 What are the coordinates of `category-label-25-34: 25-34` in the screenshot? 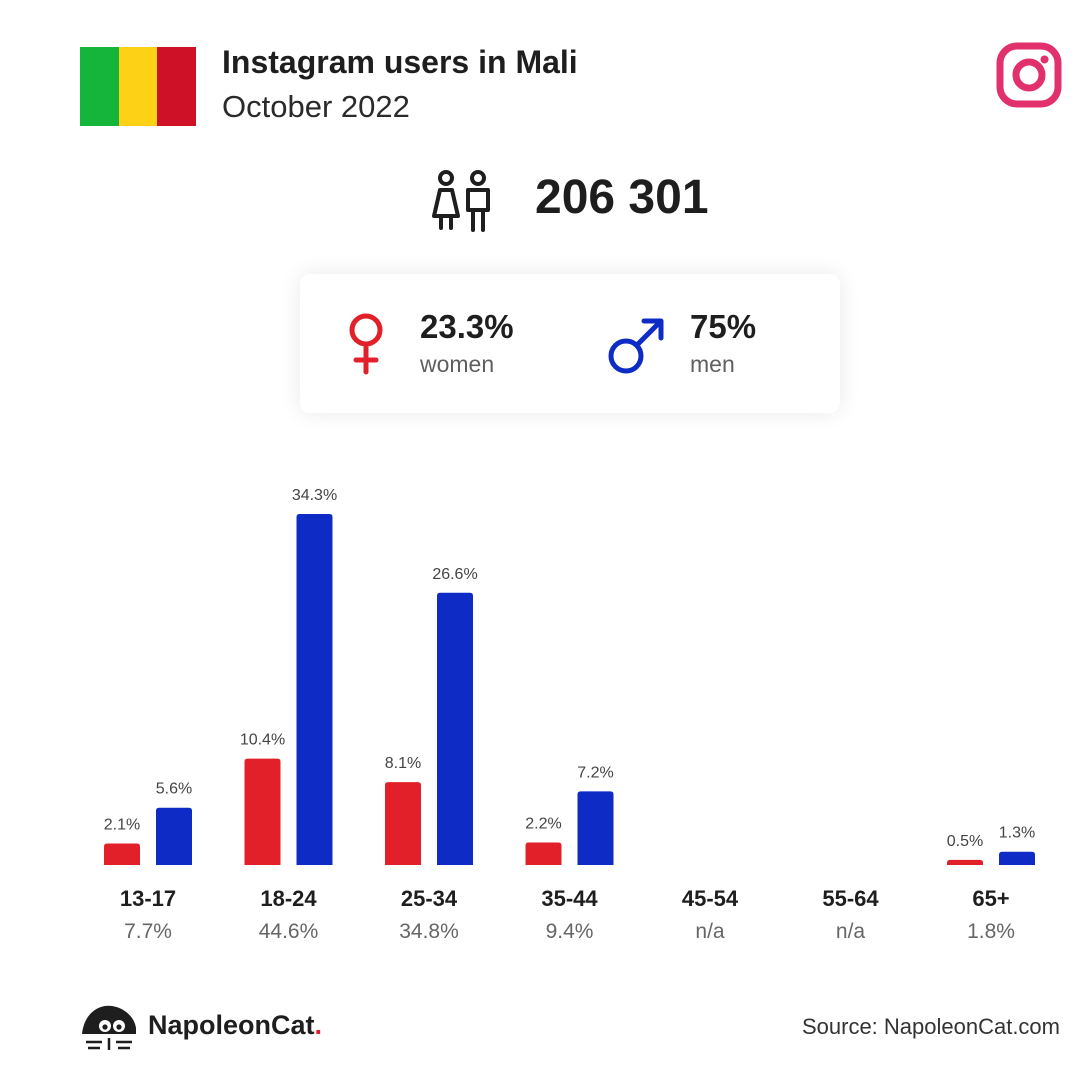 It's located at (429, 898).